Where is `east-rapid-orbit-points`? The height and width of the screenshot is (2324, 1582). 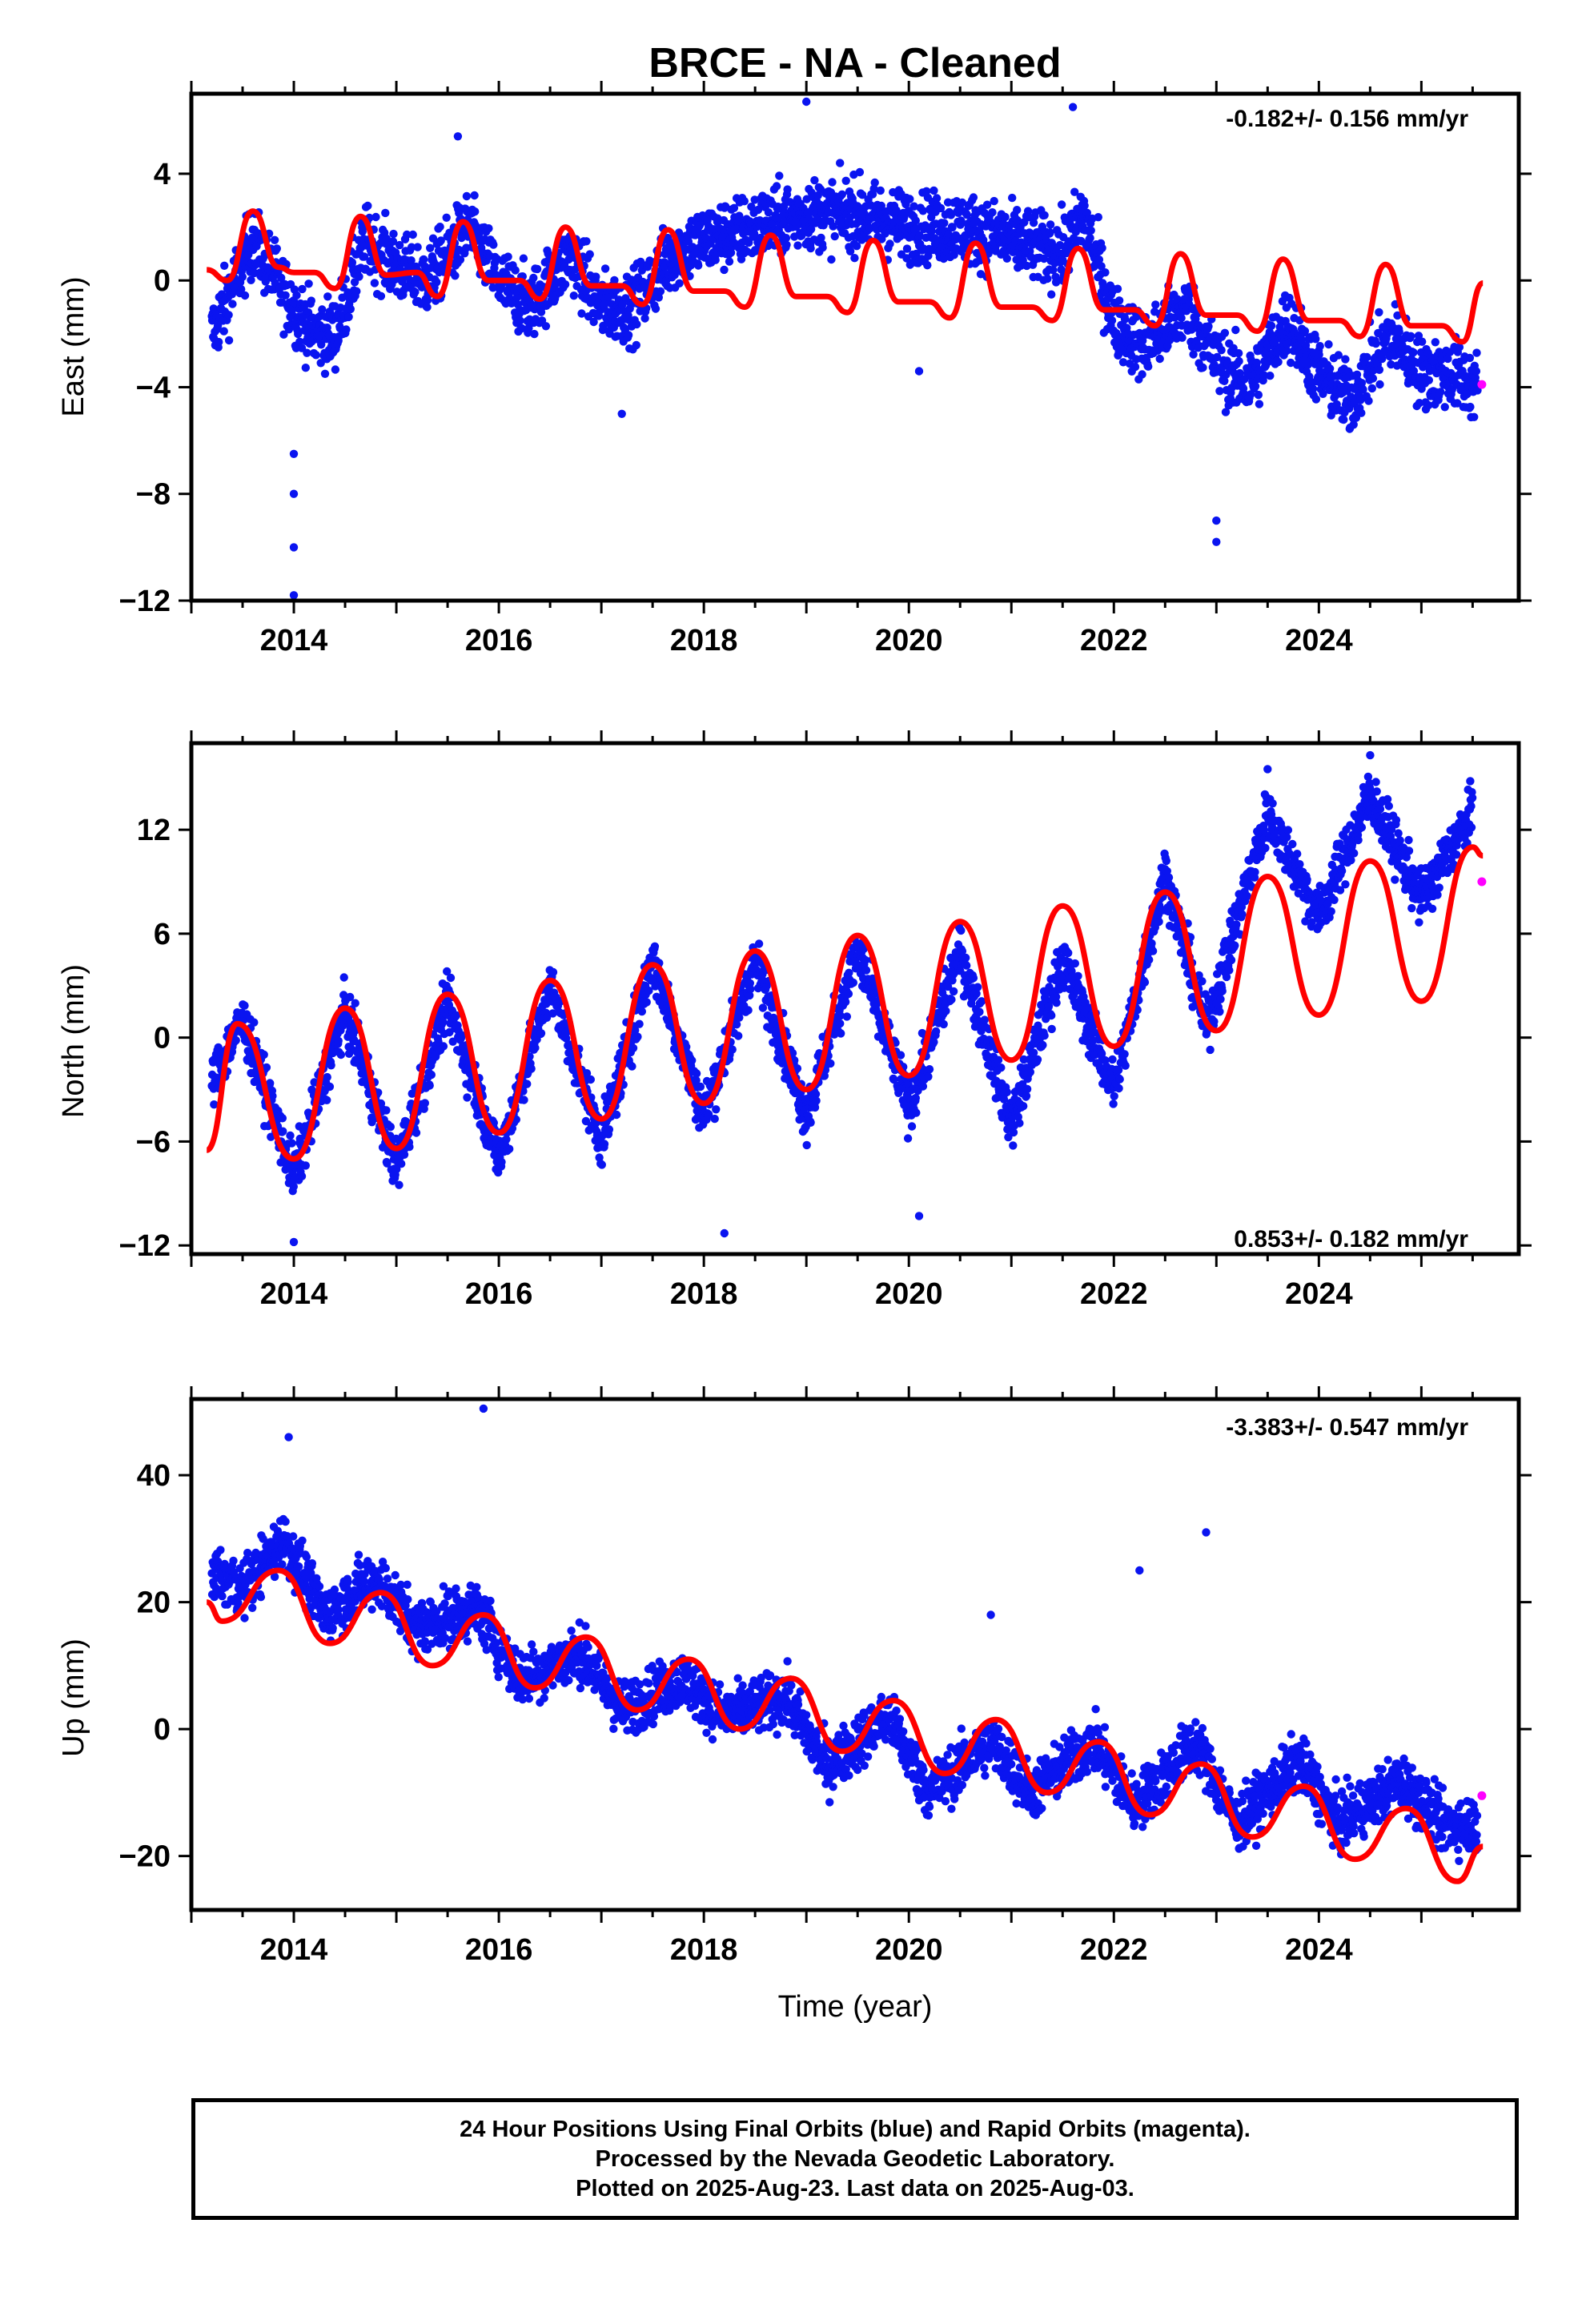
east-rapid-orbit-points is located at coordinates (1482, 384).